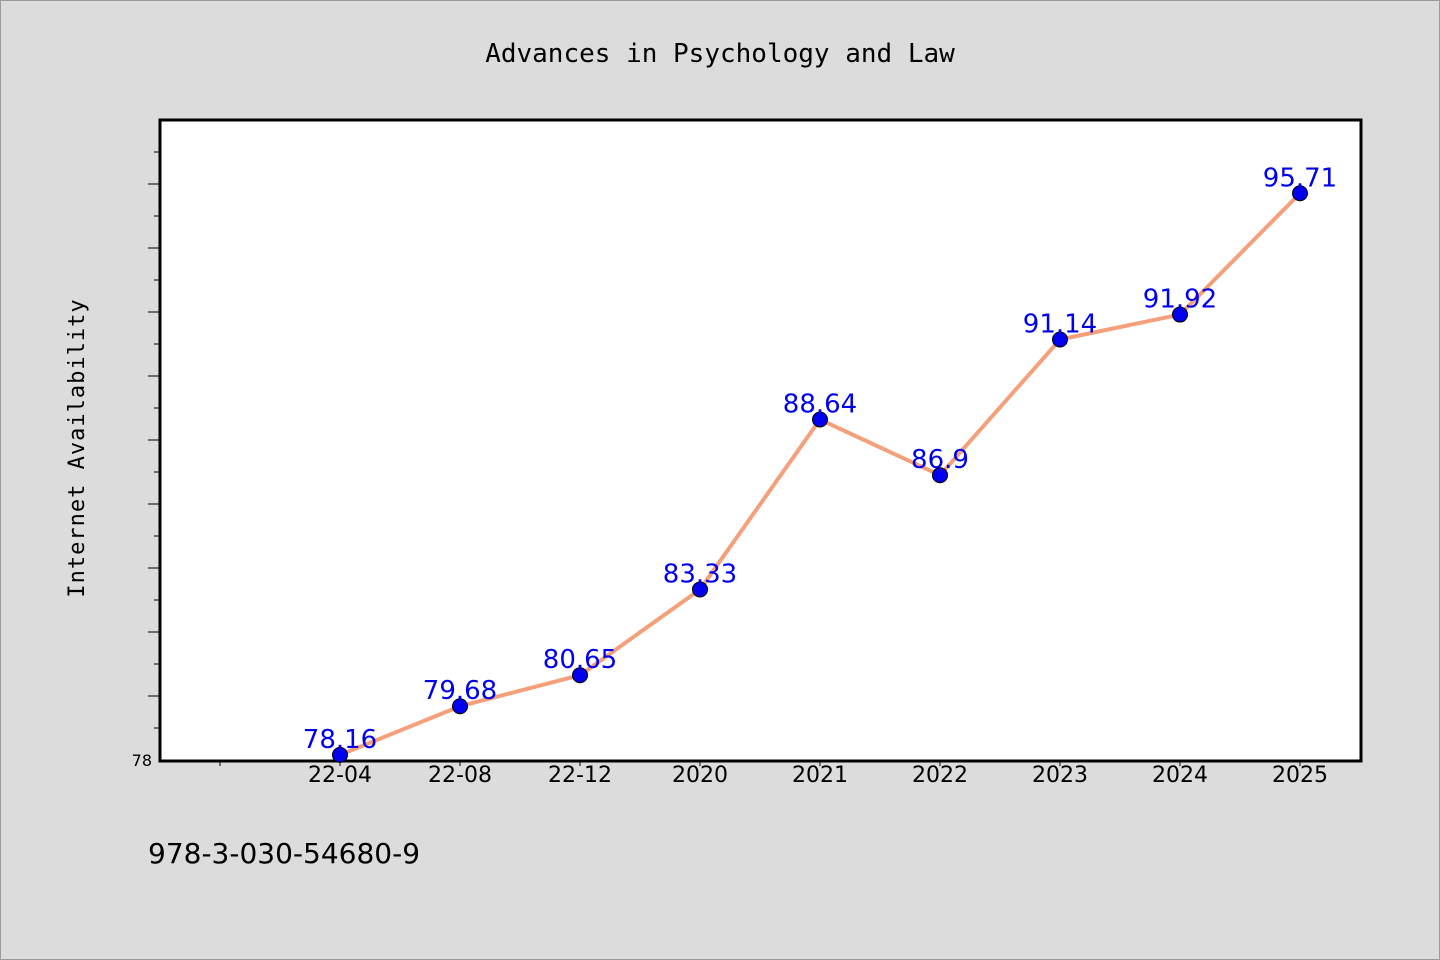  I want to click on data-label: 79.68, so click(460, 691).